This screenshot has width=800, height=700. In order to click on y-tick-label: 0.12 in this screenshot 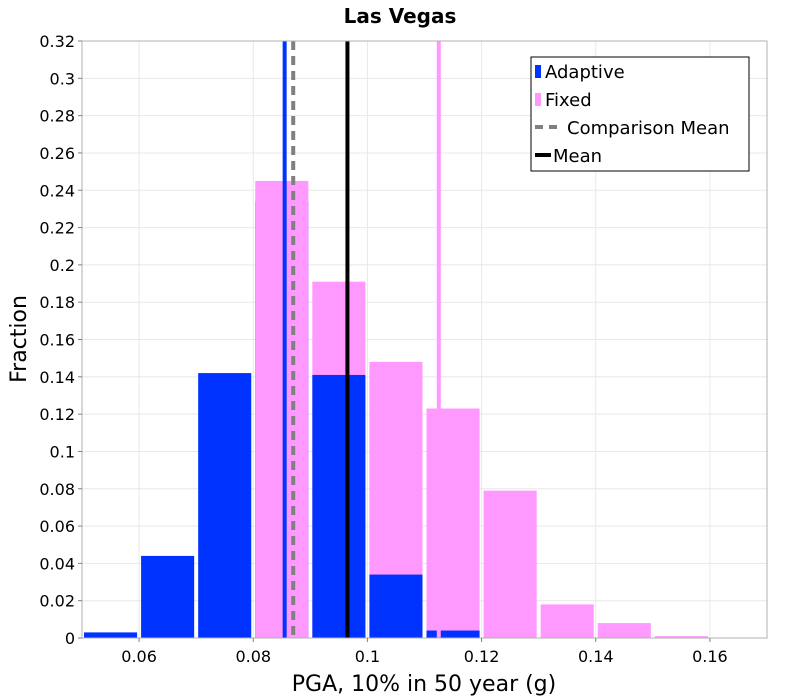, I will do `click(57, 414)`.